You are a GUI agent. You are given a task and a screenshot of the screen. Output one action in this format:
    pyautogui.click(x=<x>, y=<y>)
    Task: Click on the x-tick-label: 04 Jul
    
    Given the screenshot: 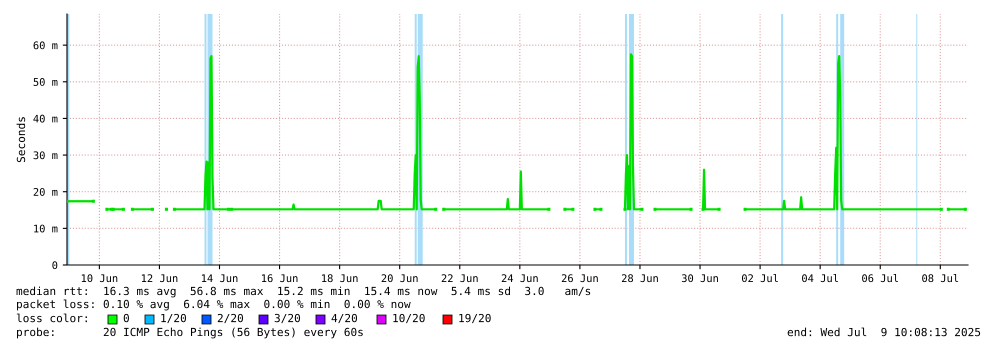 What is the action you would take?
    pyautogui.click(x=820, y=278)
    